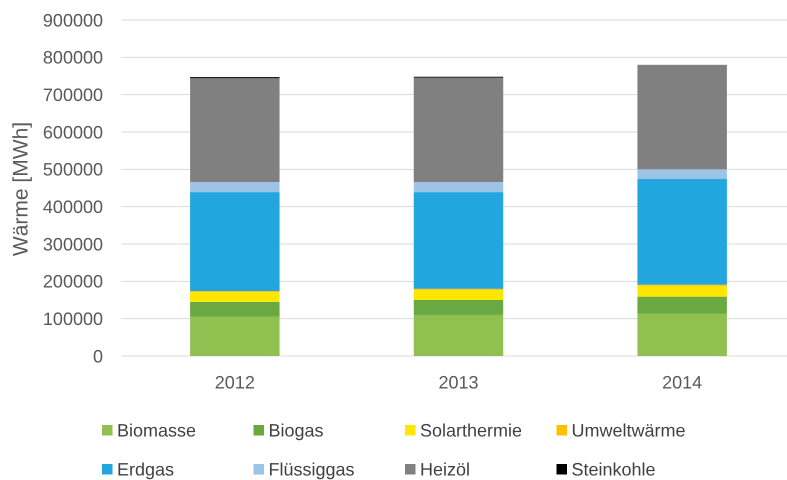 The height and width of the screenshot is (480, 787). What do you see at coordinates (614, 469) in the screenshot?
I see `legend-label: Steinkohle` at bounding box center [614, 469].